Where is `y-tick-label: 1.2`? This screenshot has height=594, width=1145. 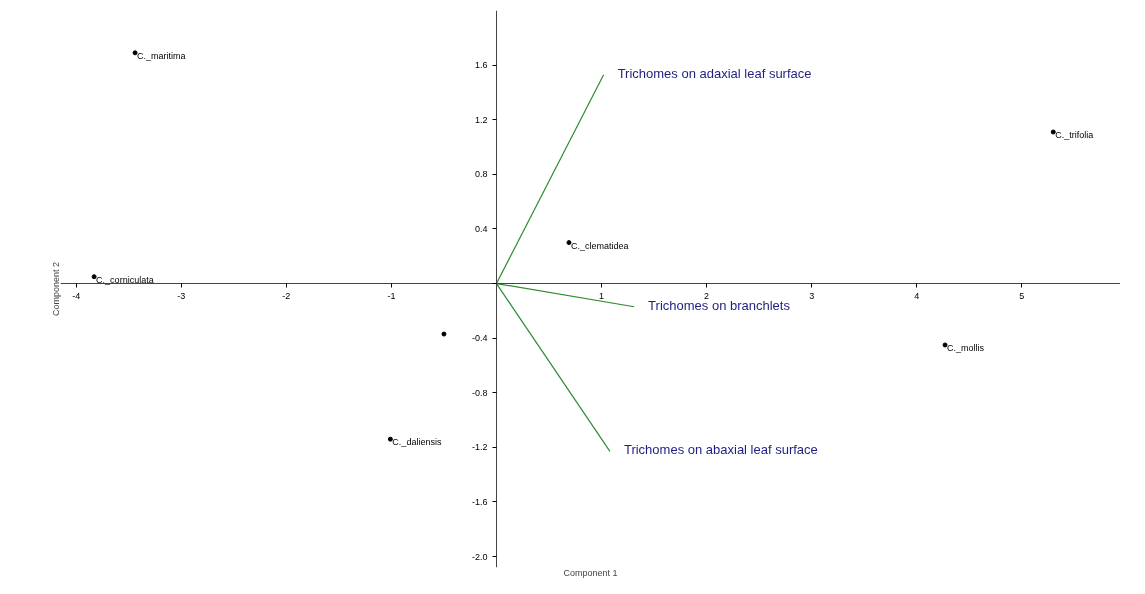
y-tick-label: 1.2 is located at coordinates (481, 119).